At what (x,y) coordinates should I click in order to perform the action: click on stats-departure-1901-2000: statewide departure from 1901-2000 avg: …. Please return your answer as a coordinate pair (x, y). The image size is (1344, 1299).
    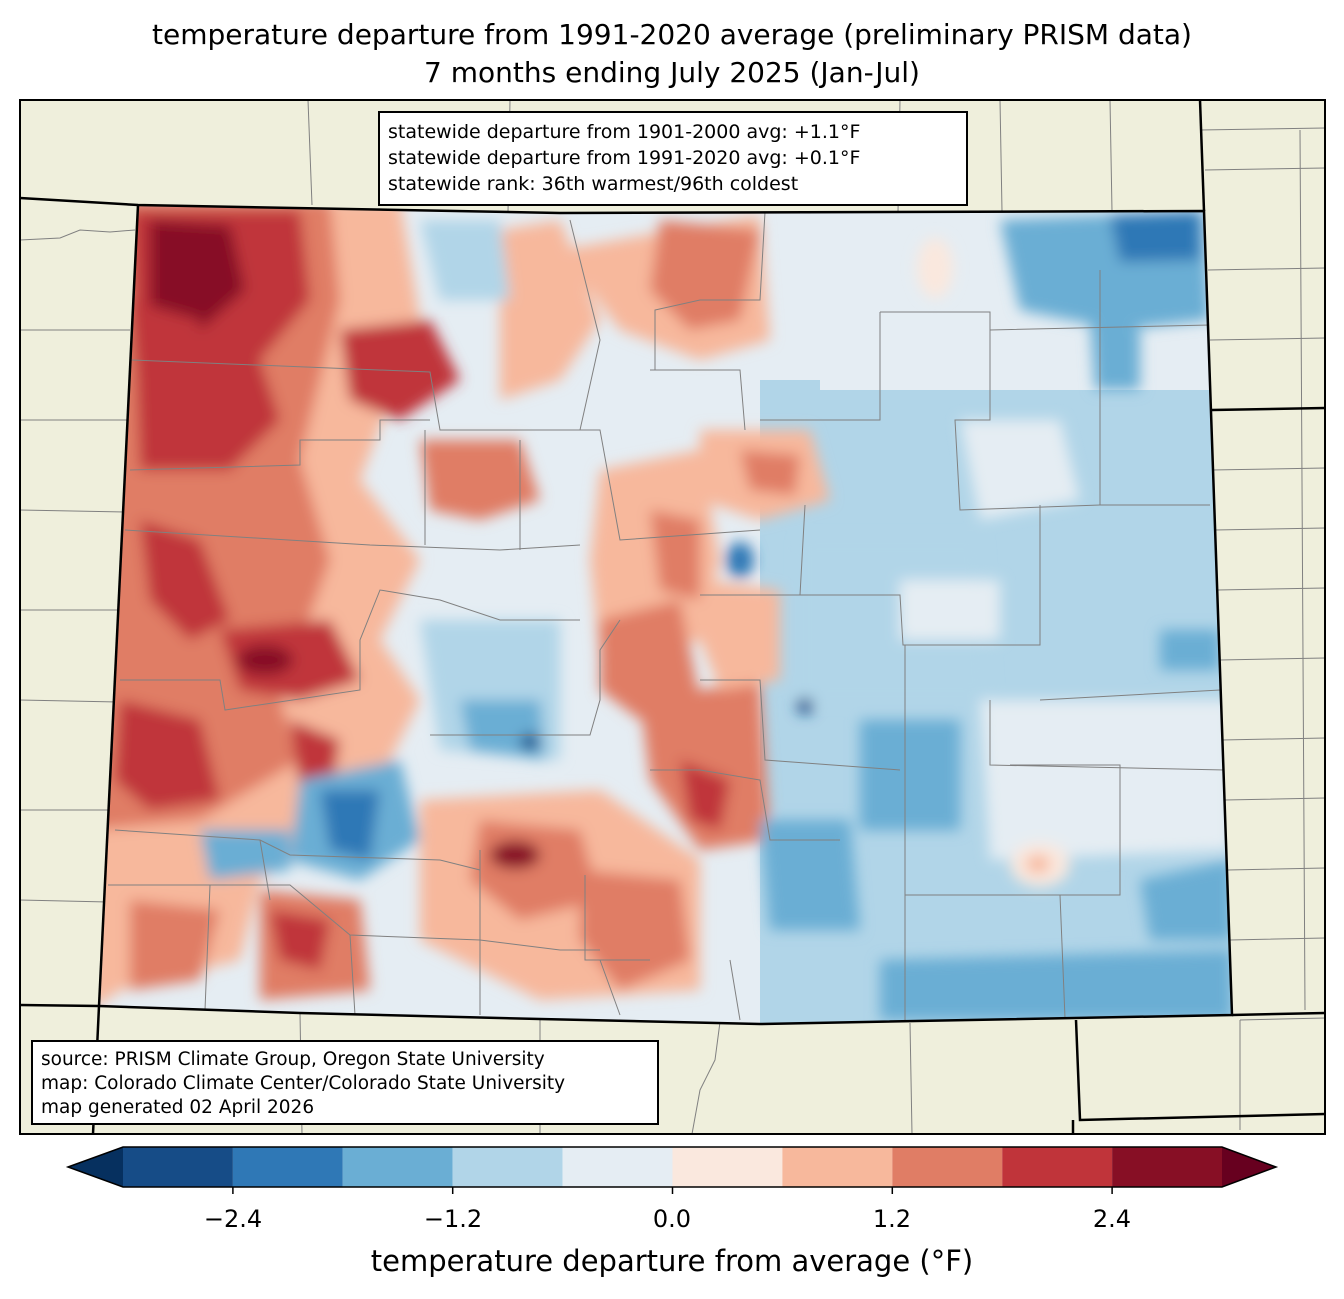
    Looking at the image, I should click on (624, 132).